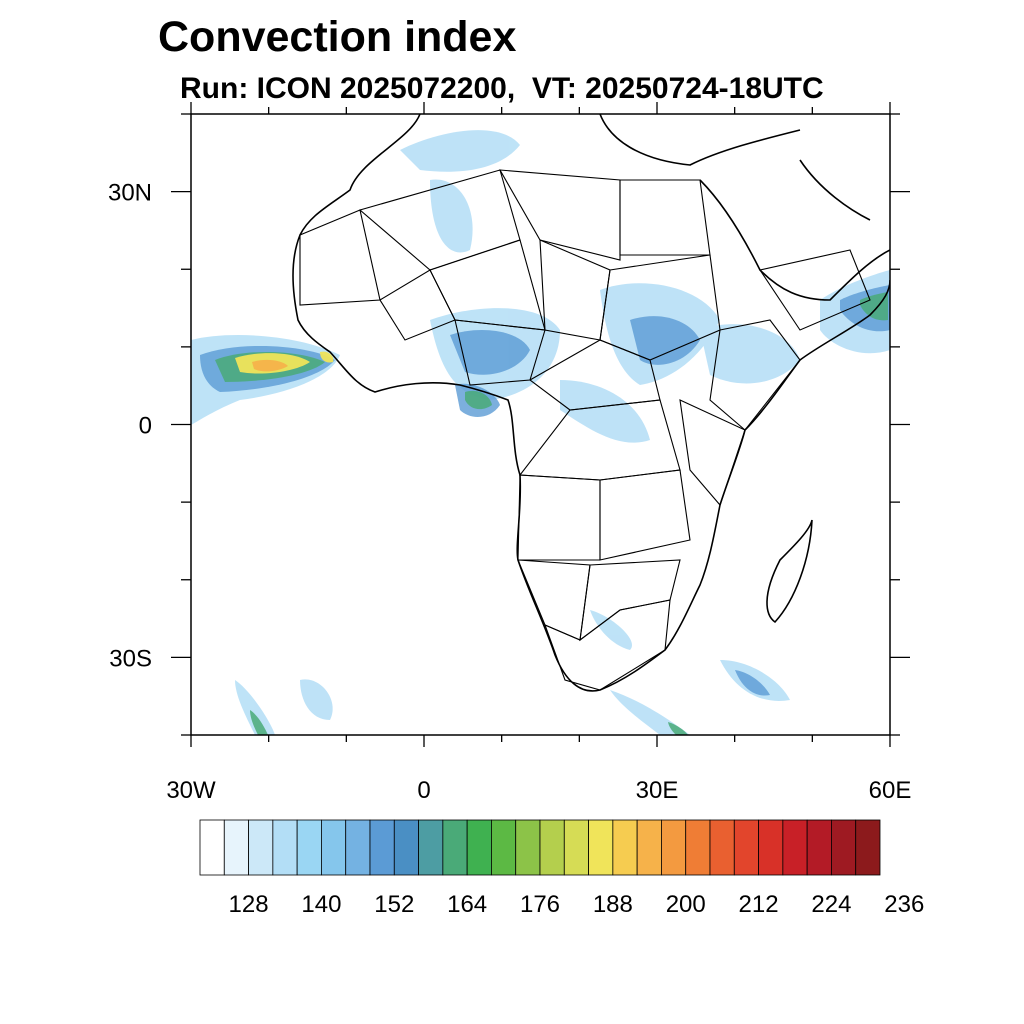 The image size is (1024, 1024). What do you see at coordinates (665, 217) in the screenshot?
I see `border-egypt` at bounding box center [665, 217].